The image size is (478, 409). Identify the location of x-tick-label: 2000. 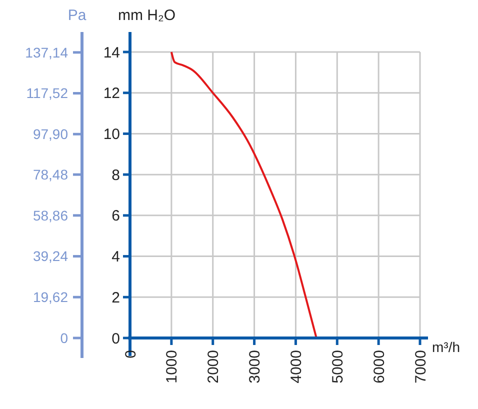
(213, 367).